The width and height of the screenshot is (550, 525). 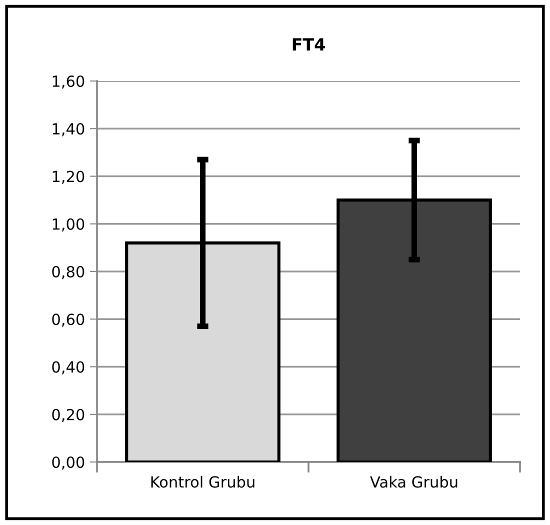 I want to click on y-tick-label: 1,20, so click(x=68, y=177).